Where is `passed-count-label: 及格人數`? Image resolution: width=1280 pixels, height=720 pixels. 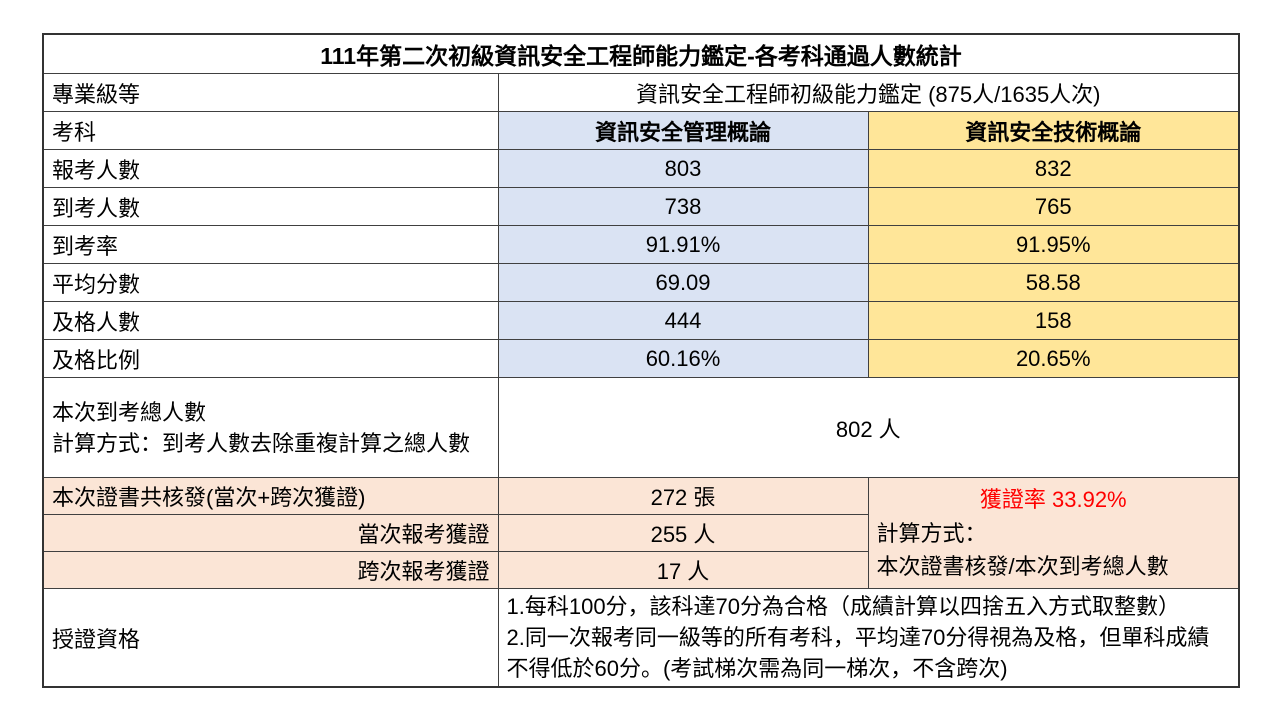 passed-count-label: 及格人數 is located at coordinates (270, 320).